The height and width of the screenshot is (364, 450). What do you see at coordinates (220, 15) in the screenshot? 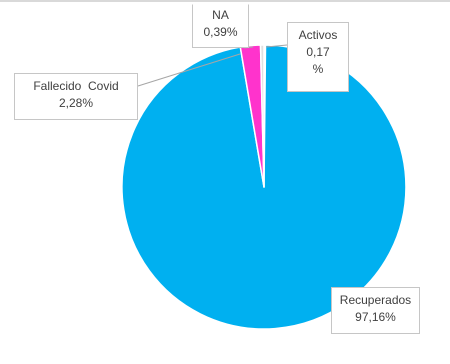
I see `data-label-na-name: NA` at bounding box center [220, 15].